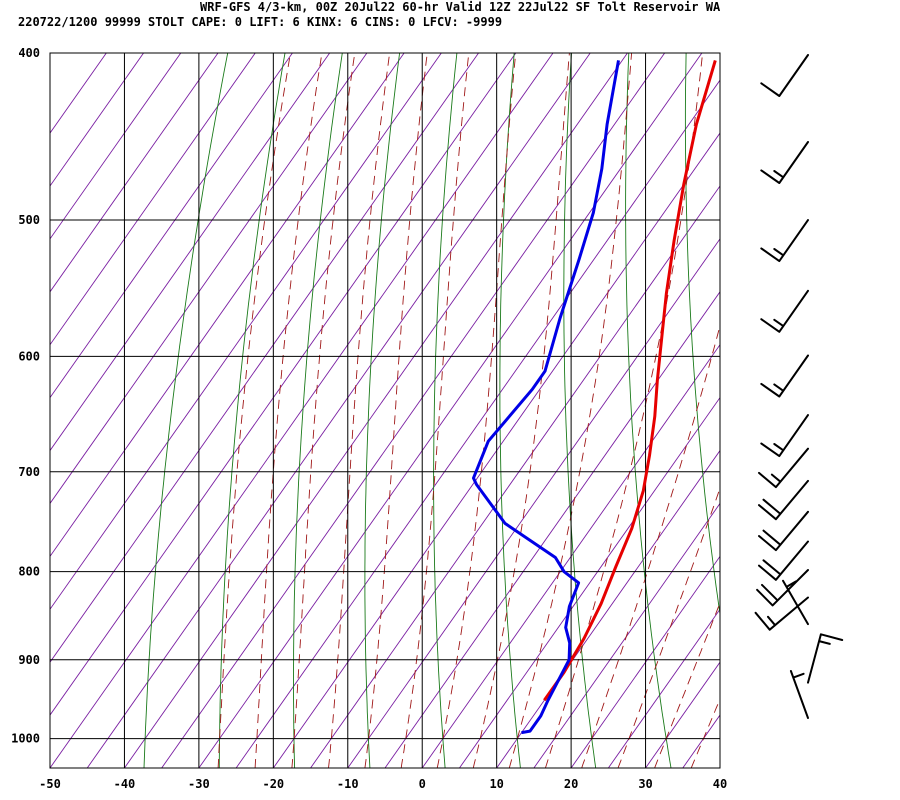  What do you see at coordinates (29, 660) in the screenshot?
I see `y-tick-label: 900` at bounding box center [29, 660].